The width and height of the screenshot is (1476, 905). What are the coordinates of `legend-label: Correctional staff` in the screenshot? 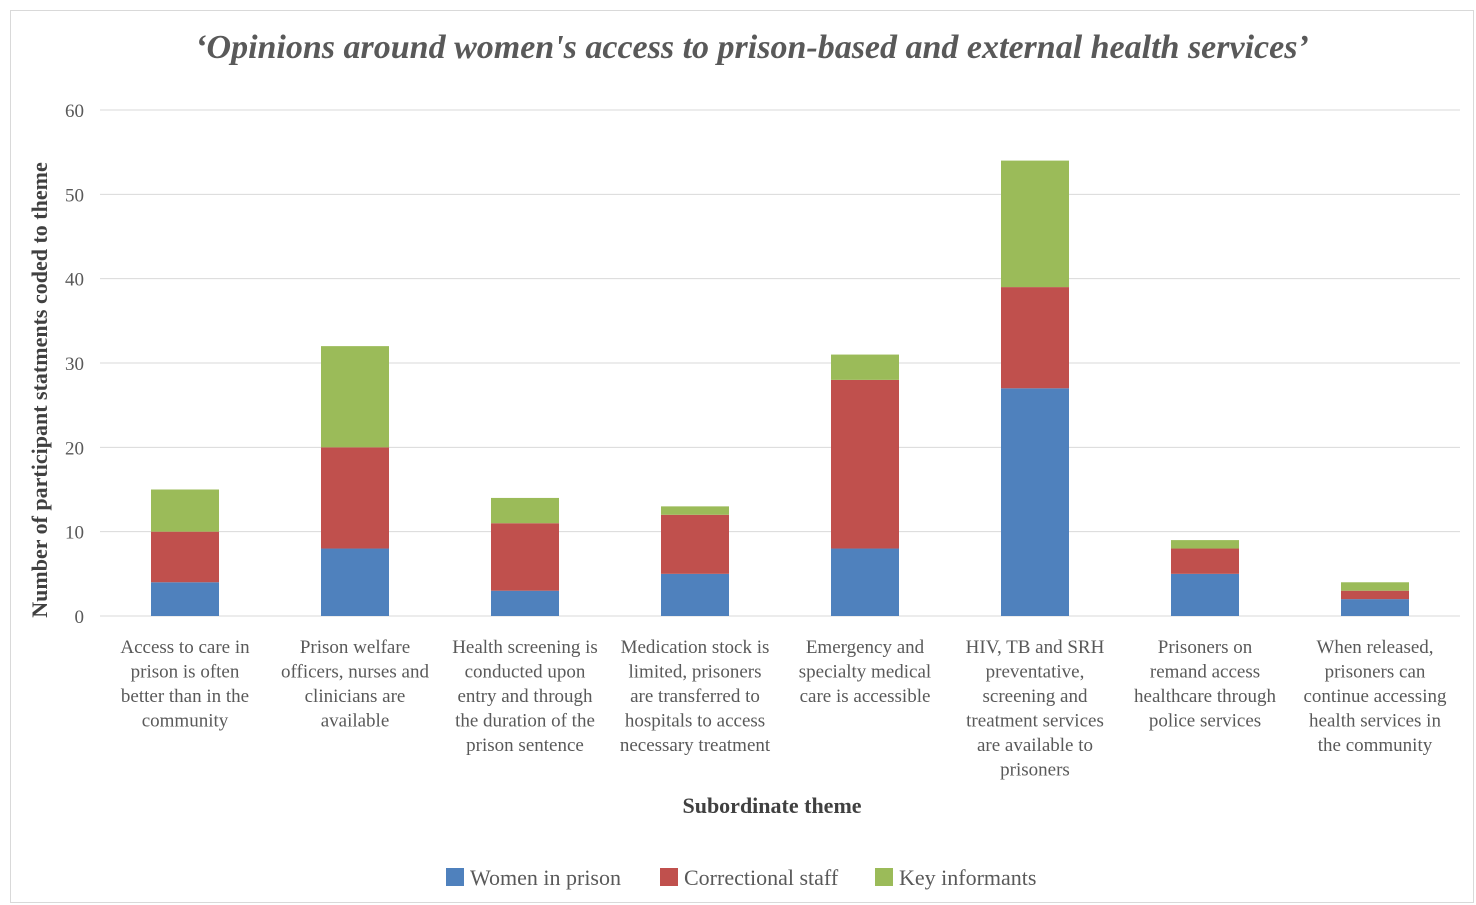 It's located at (761, 877).